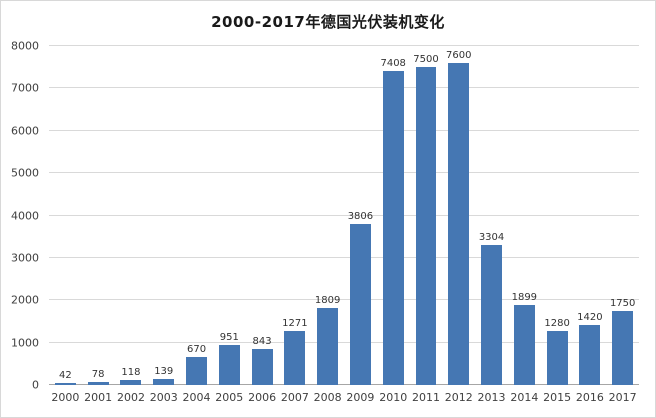 The height and width of the screenshot is (418, 656). I want to click on y-axis: 0 1000 2000 3000 4000 5000 6000 7000 8000, so click(23, 216).